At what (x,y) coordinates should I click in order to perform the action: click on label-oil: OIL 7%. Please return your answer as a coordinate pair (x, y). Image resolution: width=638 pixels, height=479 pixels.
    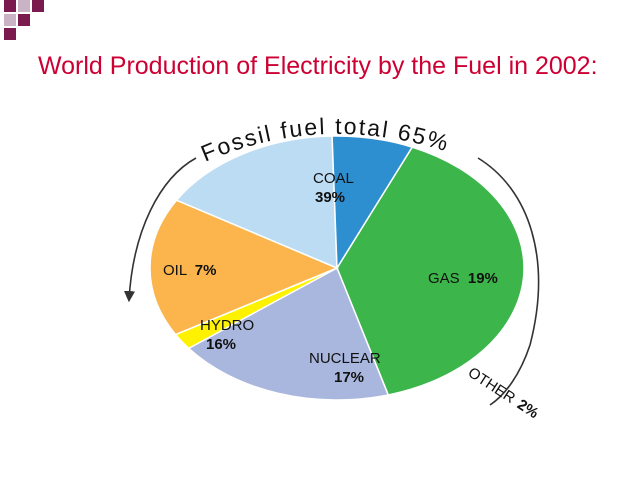
    Looking at the image, I should click on (189, 270).